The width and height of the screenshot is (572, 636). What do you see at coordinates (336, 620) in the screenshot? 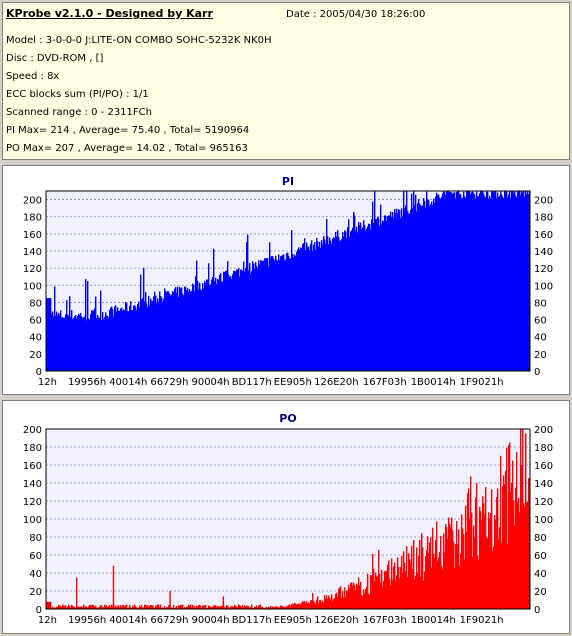
I see `x-tick-label: 126E20h` at bounding box center [336, 620].